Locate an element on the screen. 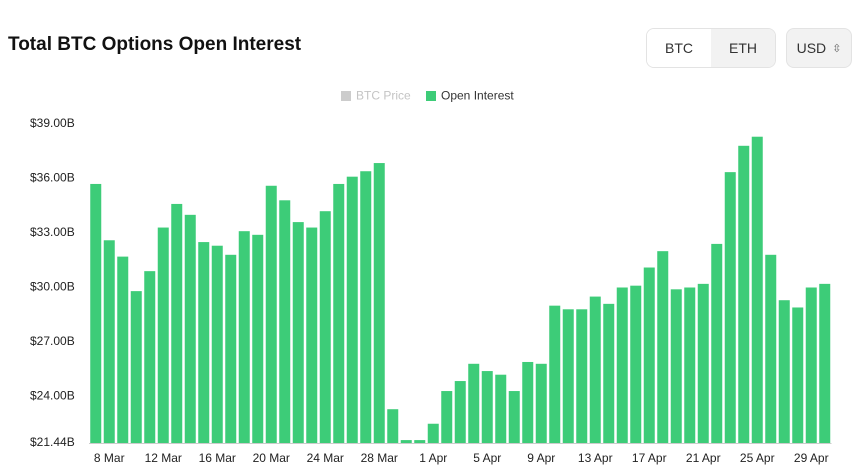  x-tick-label: 17 Apr is located at coordinates (649, 458).